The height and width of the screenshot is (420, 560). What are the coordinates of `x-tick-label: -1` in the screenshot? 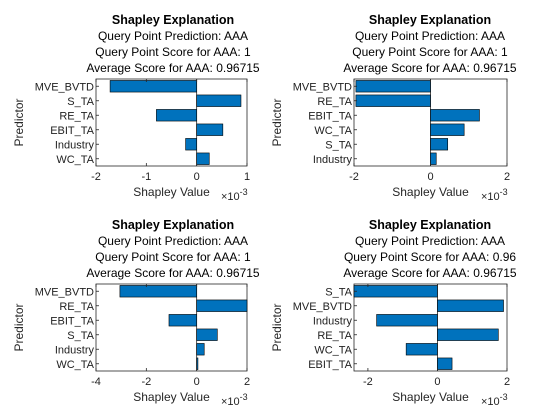 It's located at (146, 177).